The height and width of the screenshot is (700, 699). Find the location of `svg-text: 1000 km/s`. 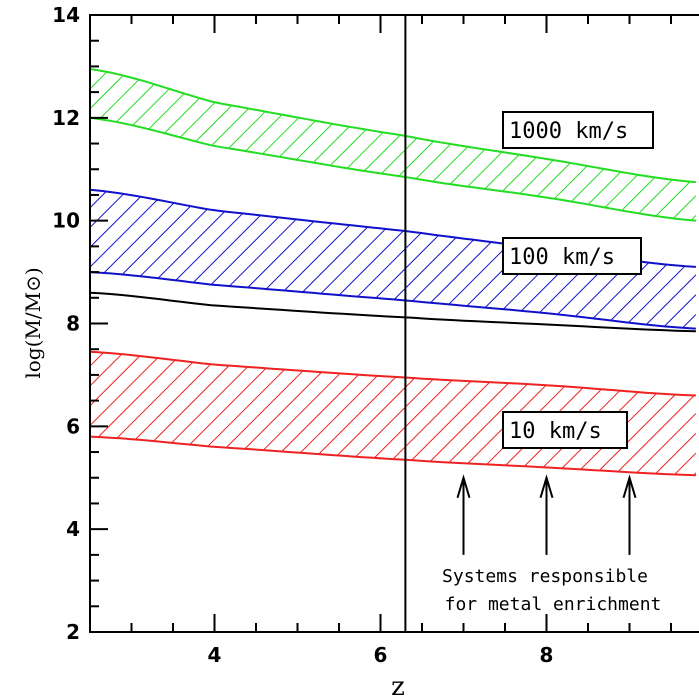

svg-text: 1000 km/s is located at coordinates (568, 131).